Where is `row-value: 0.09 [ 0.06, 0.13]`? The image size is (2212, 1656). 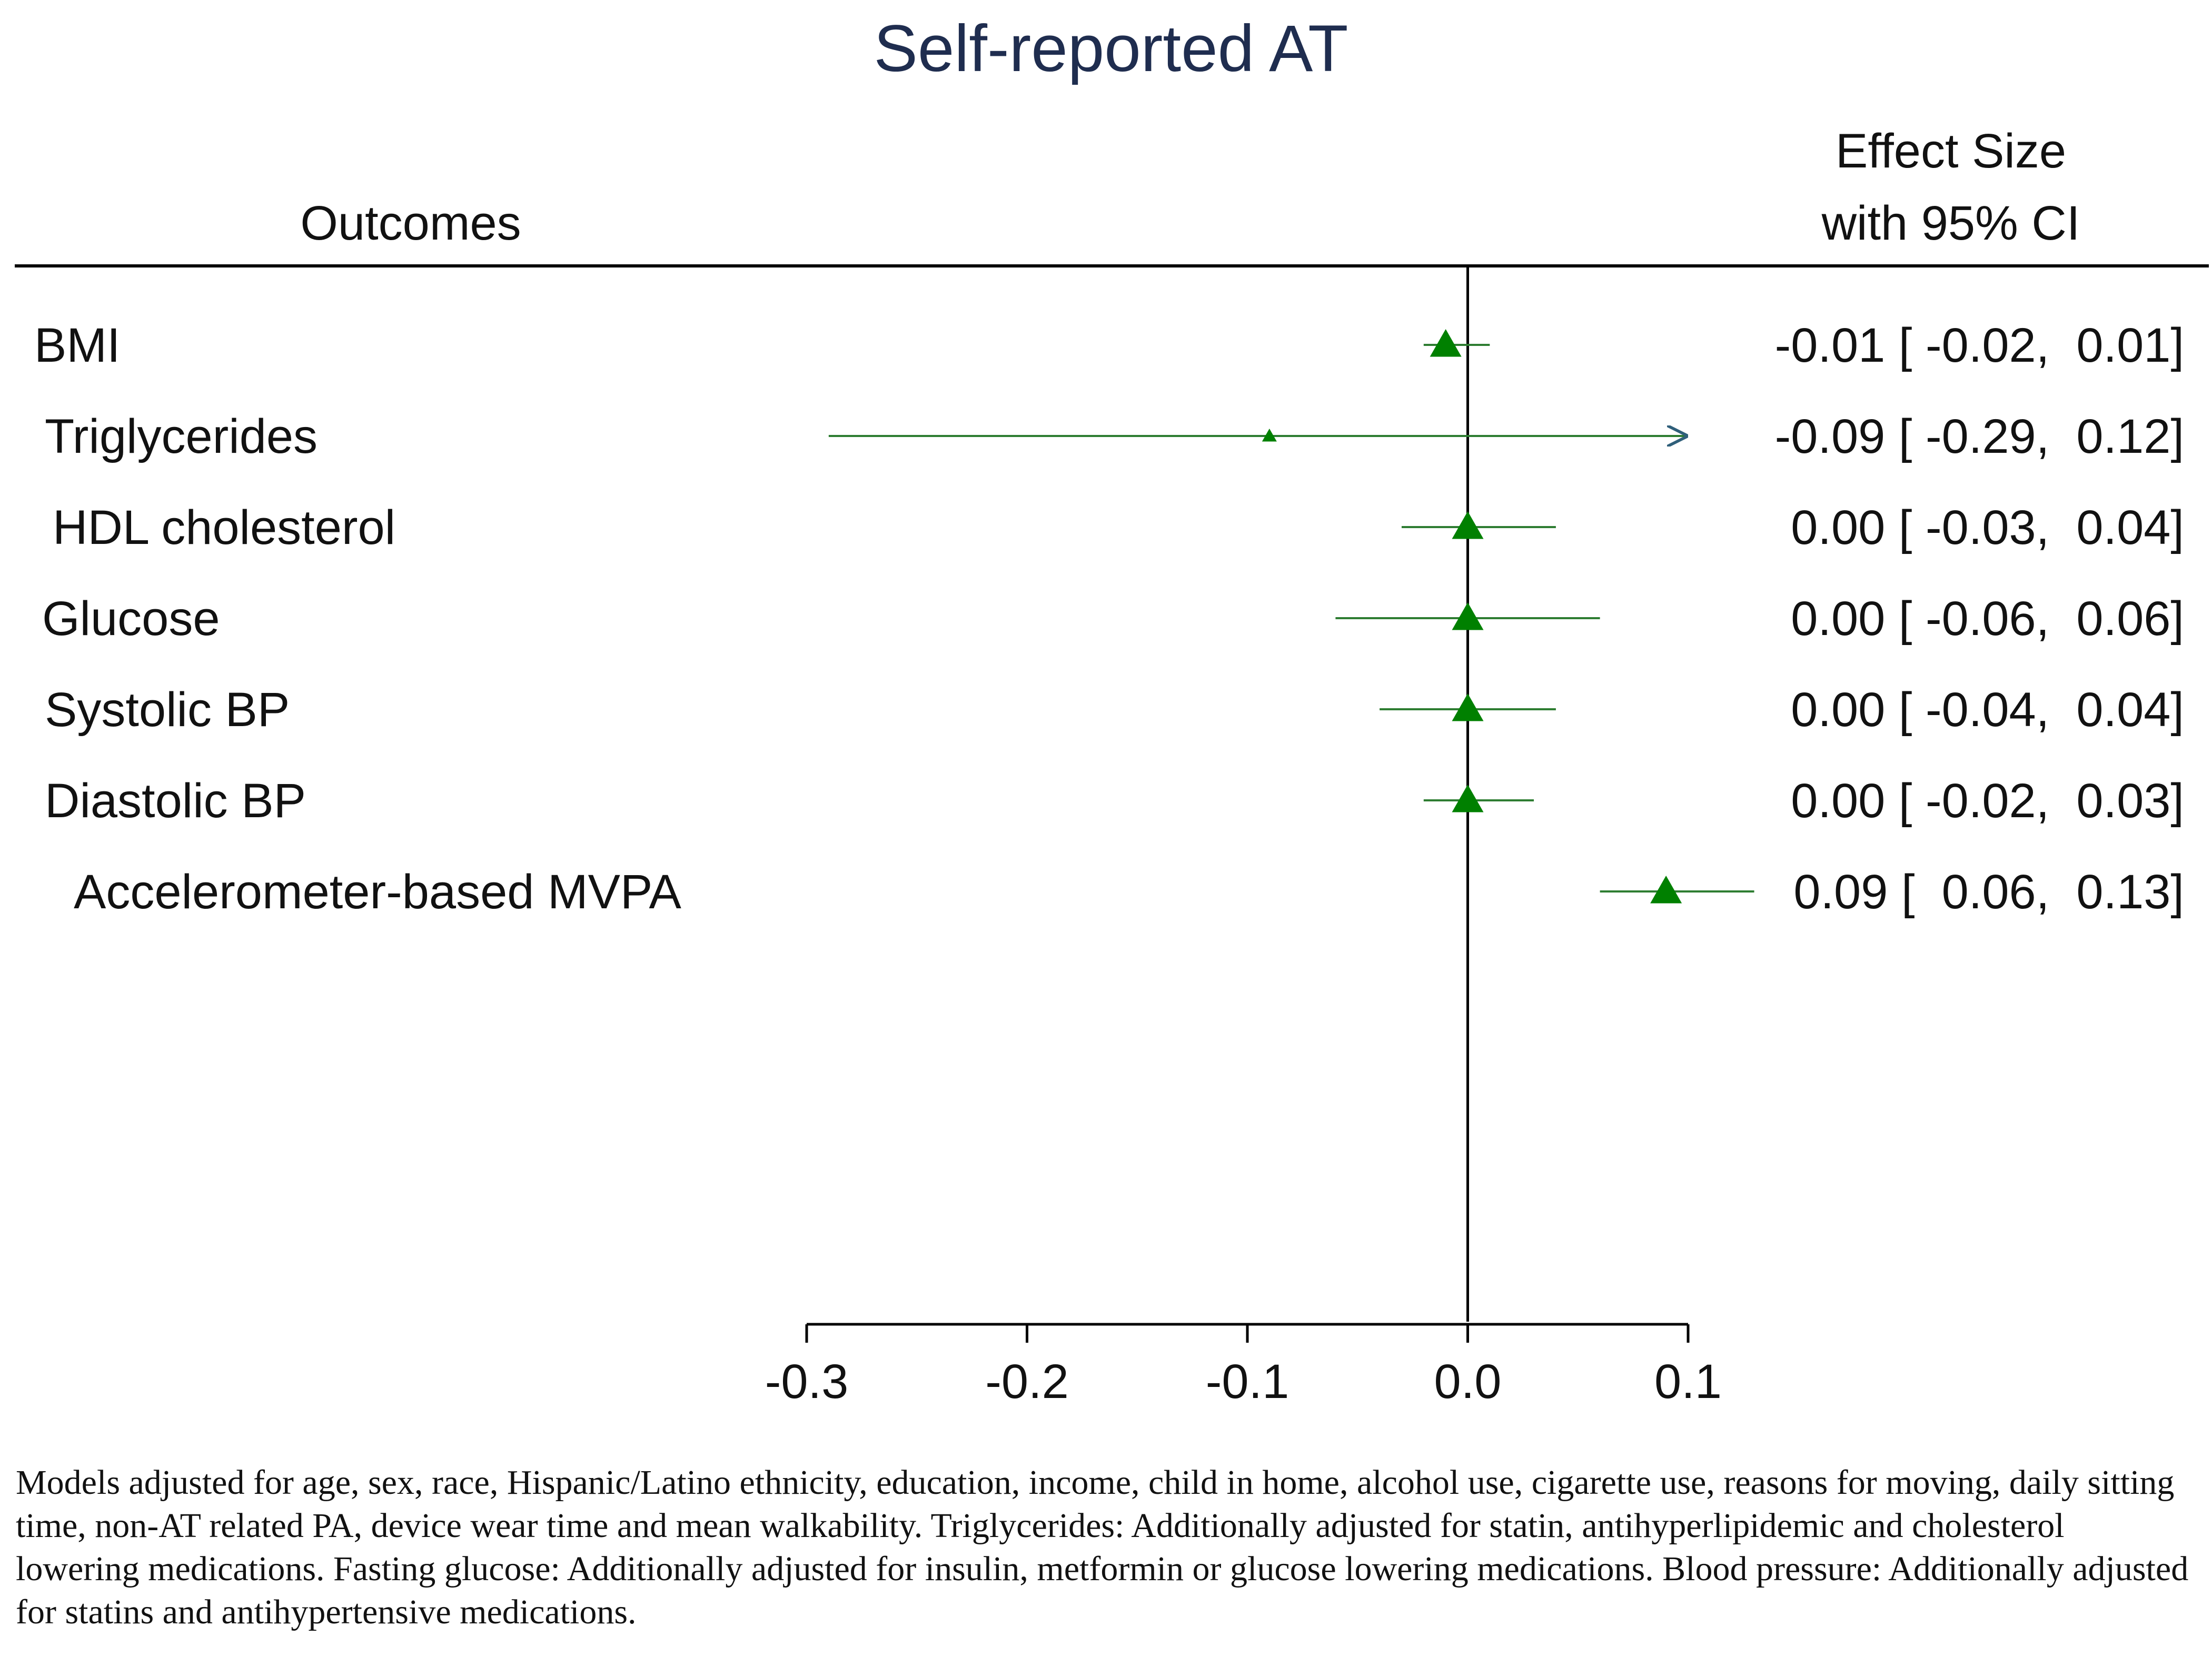 row-value: 0.09 [ 0.06, 0.13] is located at coordinates (1988, 892).